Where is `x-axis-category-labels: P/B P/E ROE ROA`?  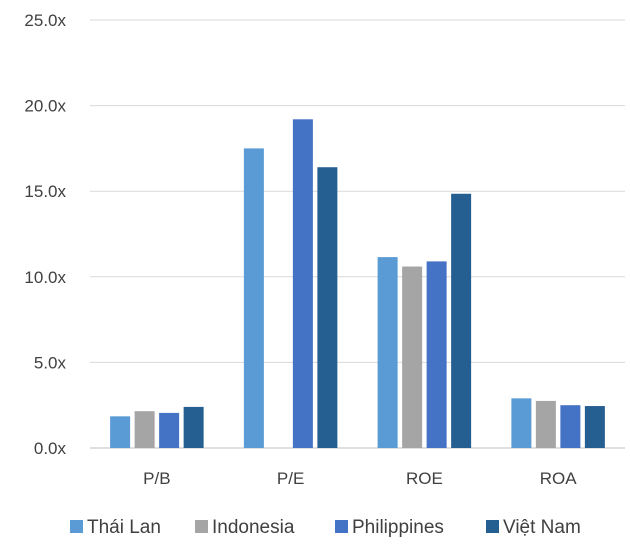 x-axis-category-labels: P/B P/E ROE ROA is located at coordinates (360, 478).